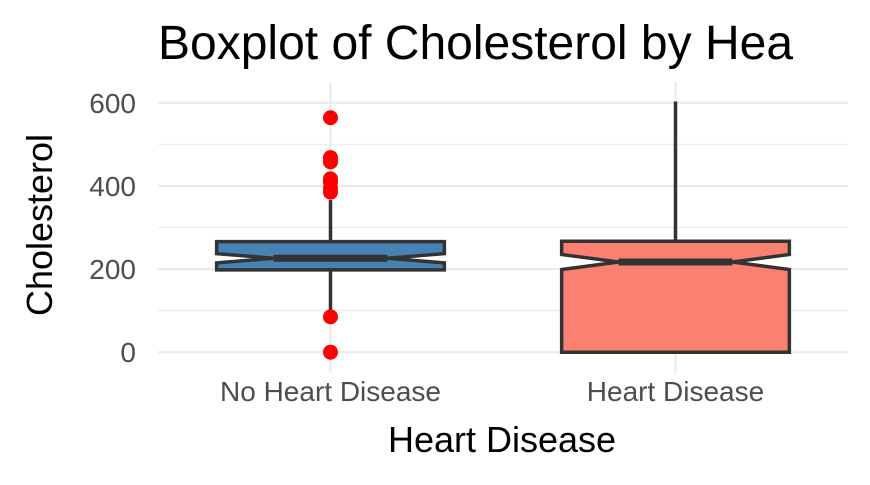 Image resolution: width=870 pixels, height=485 pixels. I want to click on x-axis-title: Heart Disease, so click(502, 439).